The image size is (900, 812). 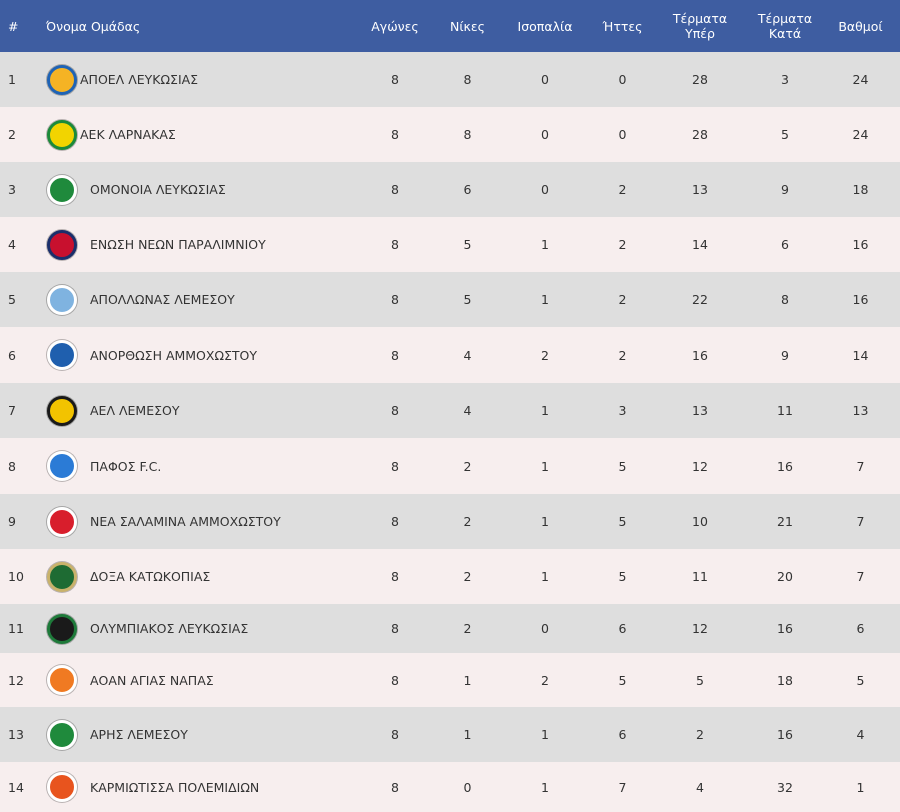 I want to click on team-name-link: ΟΛΥΜΠΙΑΚΟΣ ΛΕΥΚΩΣΙΑΣ, so click(x=169, y=628).